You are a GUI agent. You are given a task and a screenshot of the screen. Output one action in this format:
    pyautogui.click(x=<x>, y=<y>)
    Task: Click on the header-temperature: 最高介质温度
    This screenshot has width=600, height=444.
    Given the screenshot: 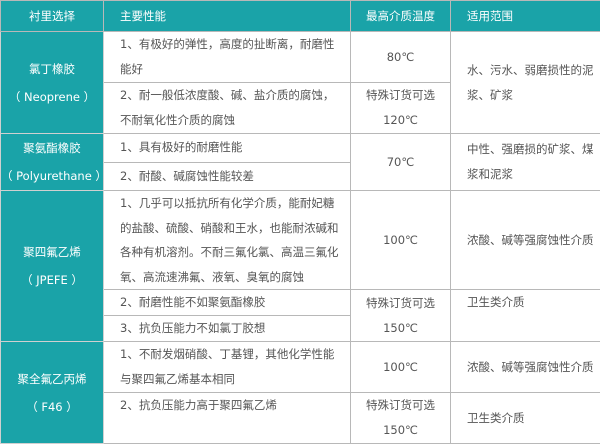 What is the action you would take?
    pyautogui.click(x=401, y=16)
    